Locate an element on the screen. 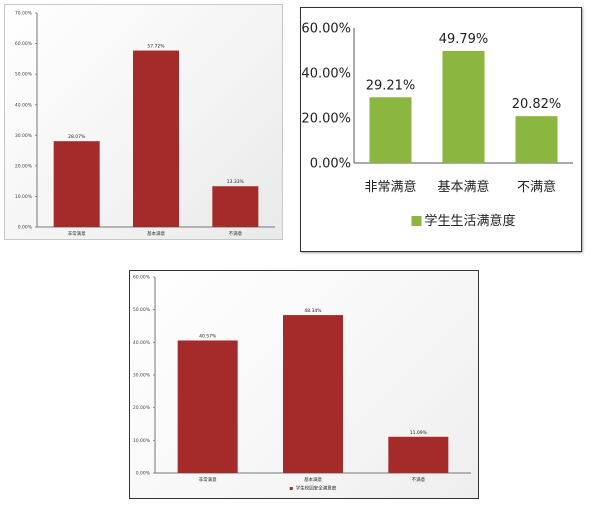  bar-value-label: 11.09% is located at coordinates (419, 433).